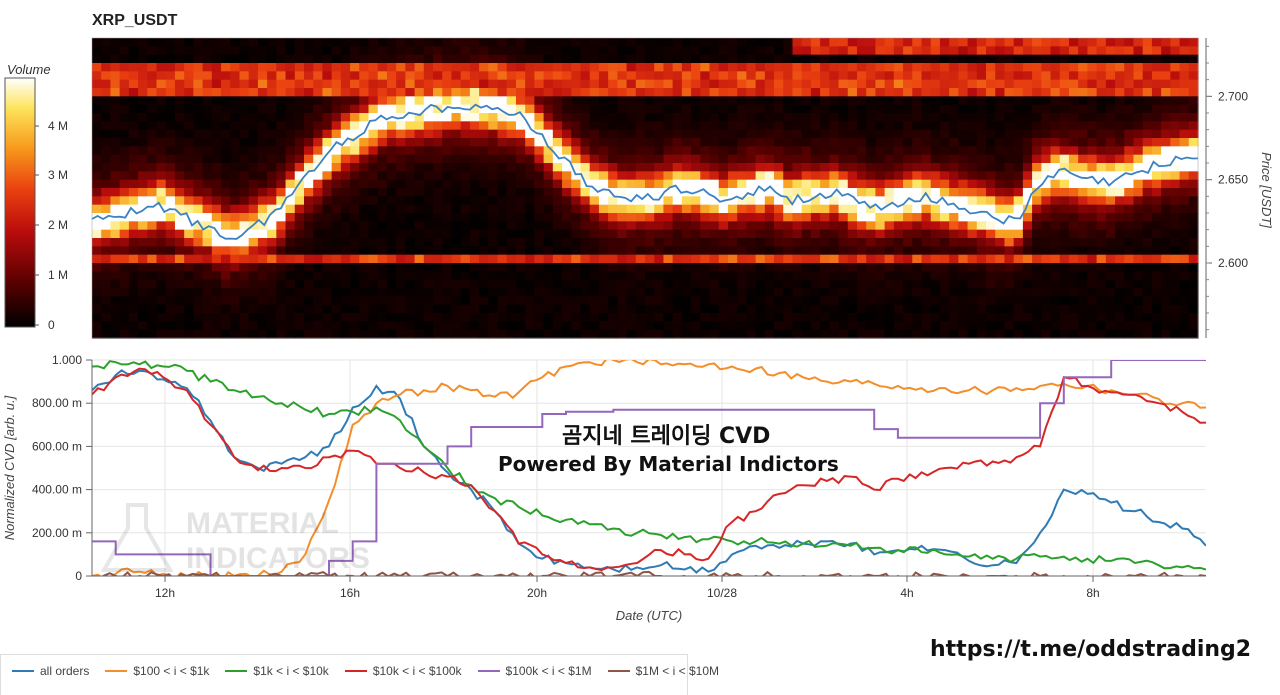  I want to click on overlay-heading-korean: 곰지네 트레이딩 CVD, so click(666, 436).